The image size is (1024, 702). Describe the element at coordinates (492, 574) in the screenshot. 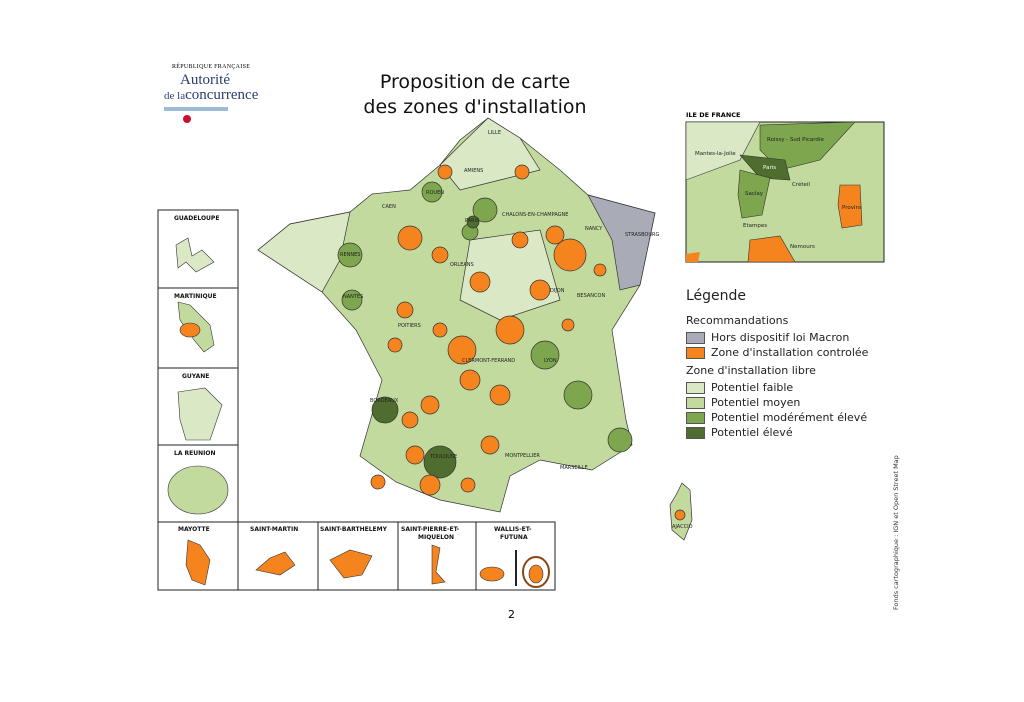

I see `wallis` at that location.